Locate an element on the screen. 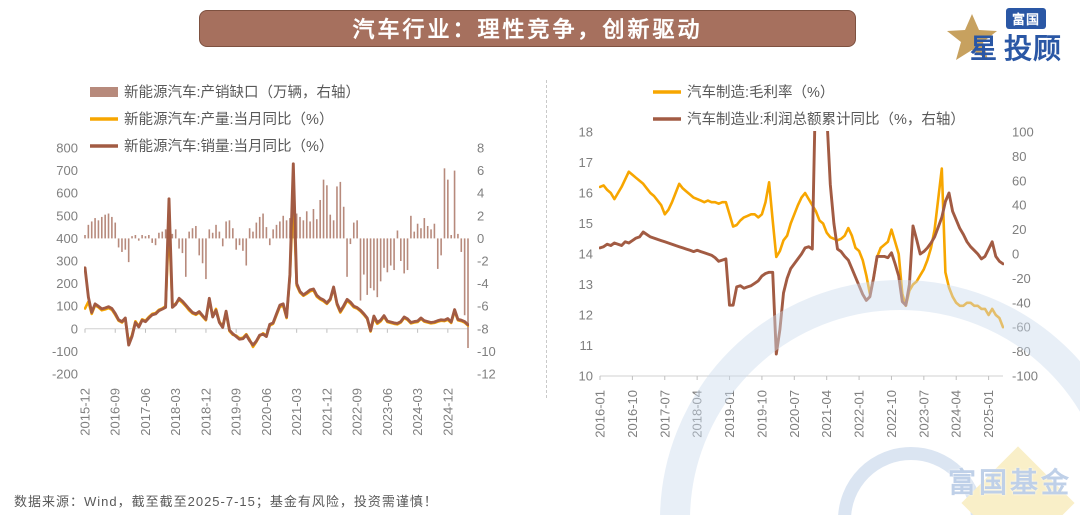  svg-text: 2023-06 is located at coordinates (387, 412).